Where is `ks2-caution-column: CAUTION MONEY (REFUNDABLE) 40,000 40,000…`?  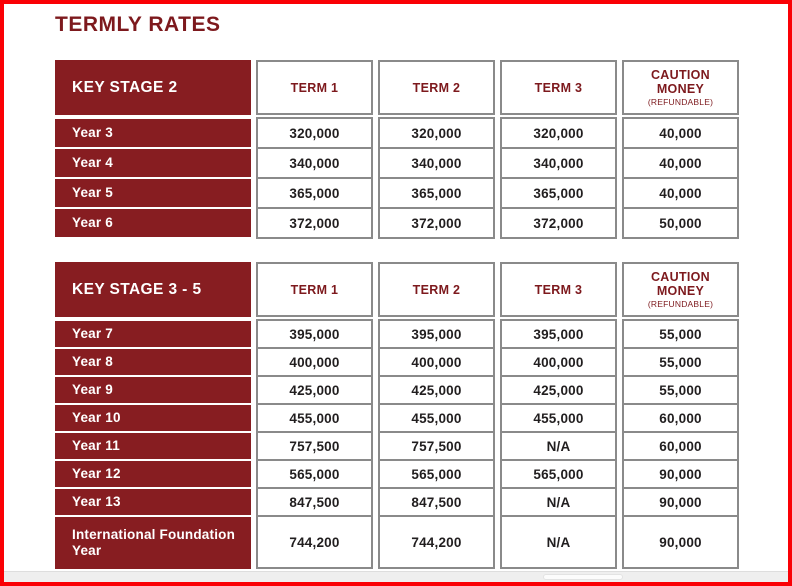 ks2-caution-column: CAUTION MONEY (REFUNDABLE) 40,000 40,000… is located at coordinates (680, 149).